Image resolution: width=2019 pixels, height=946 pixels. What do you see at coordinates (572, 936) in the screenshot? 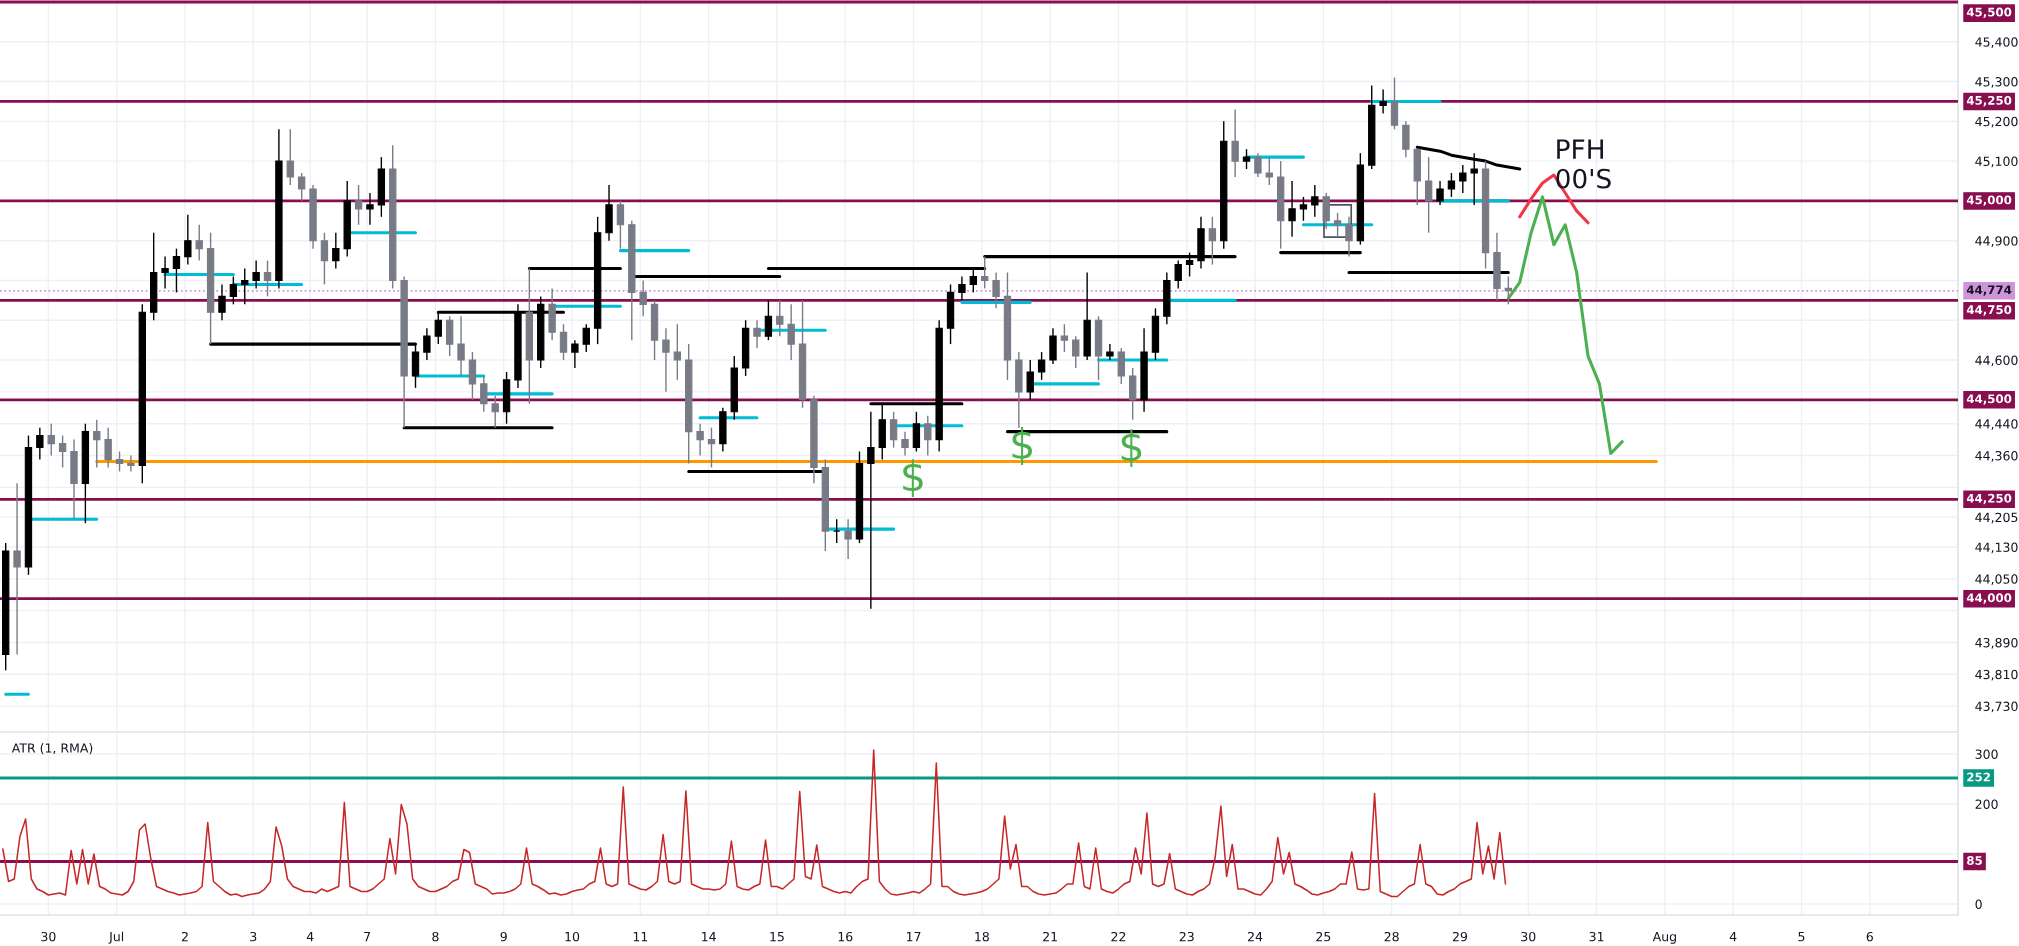
I see `x-tick-label: 10` at bounding box center [572, 936].